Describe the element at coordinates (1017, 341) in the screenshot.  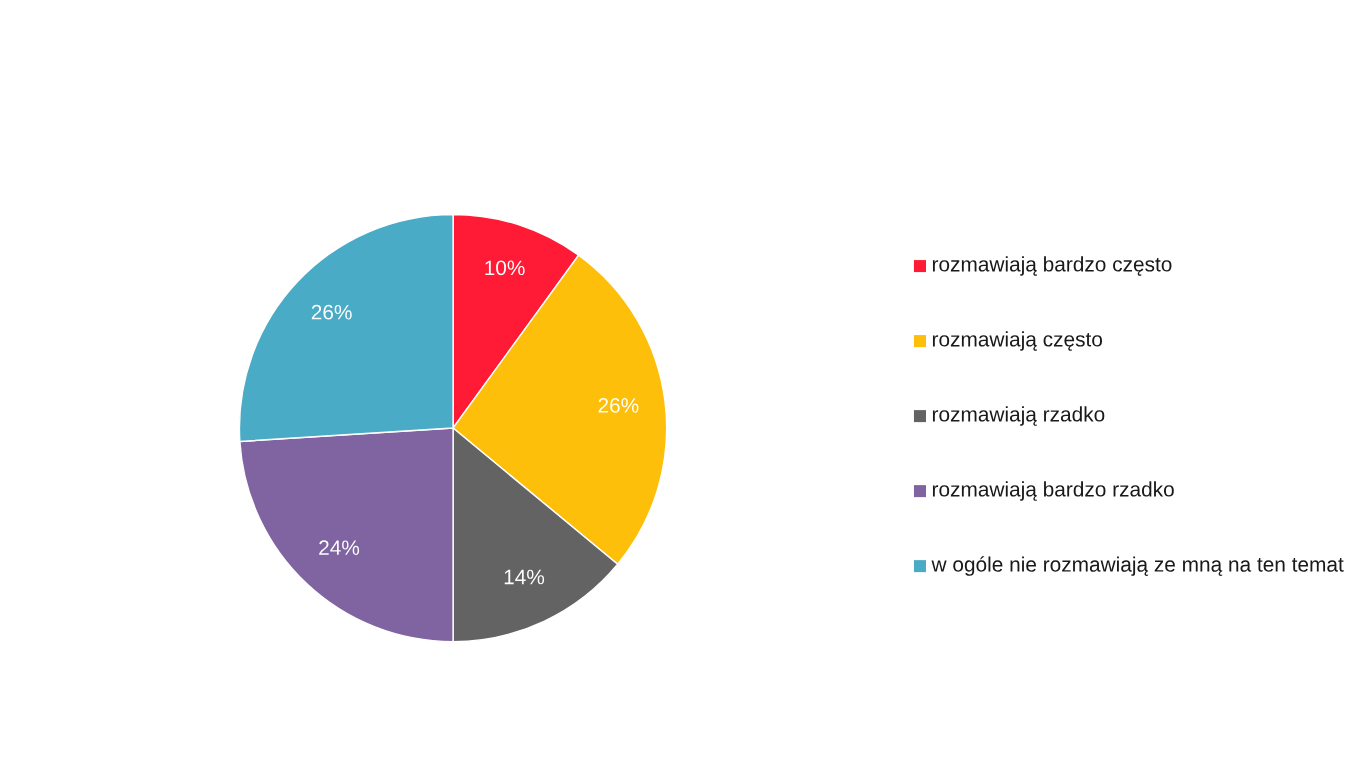
I see `legend-label: rozmawiają często` at that location.